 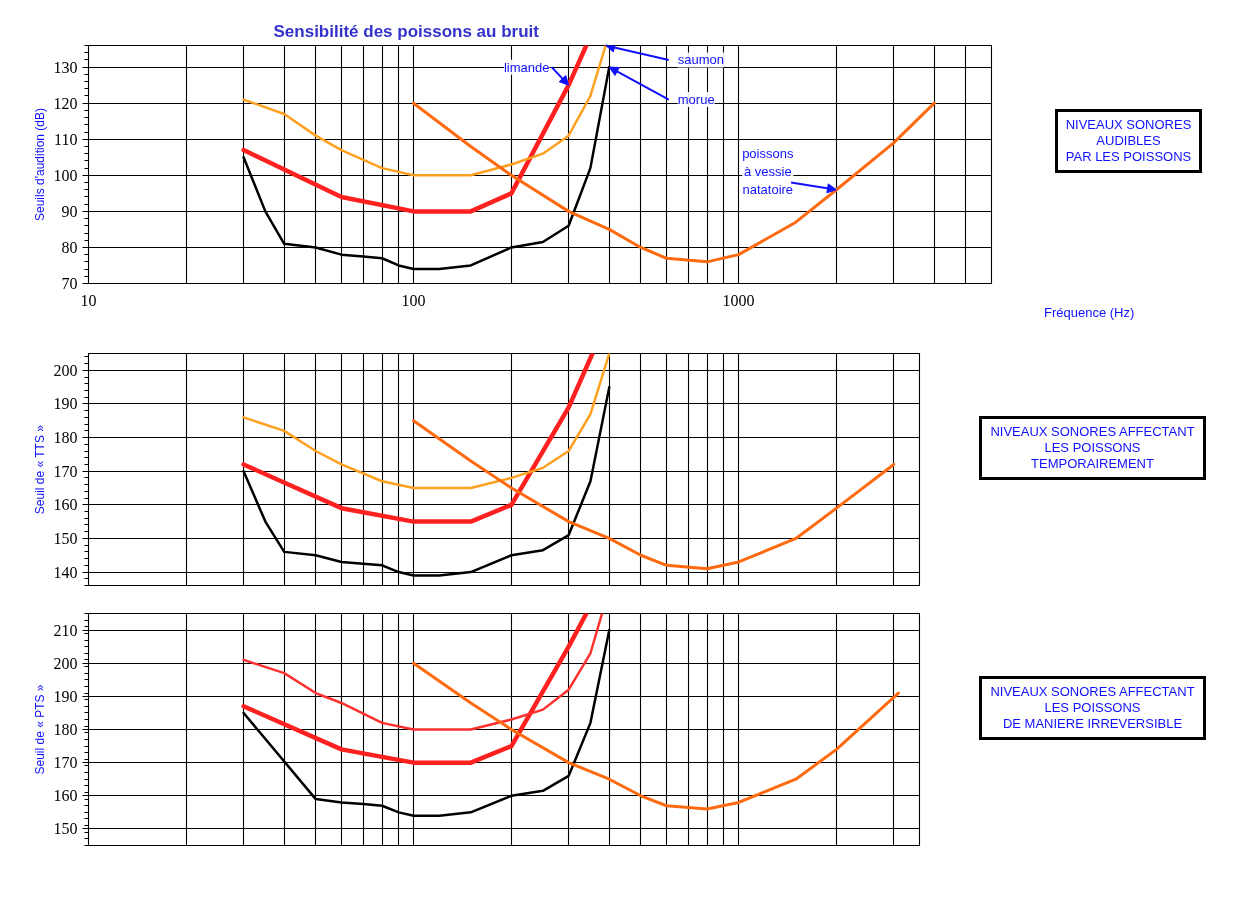 What do you see at coordinates (39, 729) in the screenshot?
I see `y-axis-title: Seuil de « PTS »` at bounding box center [39, 729].